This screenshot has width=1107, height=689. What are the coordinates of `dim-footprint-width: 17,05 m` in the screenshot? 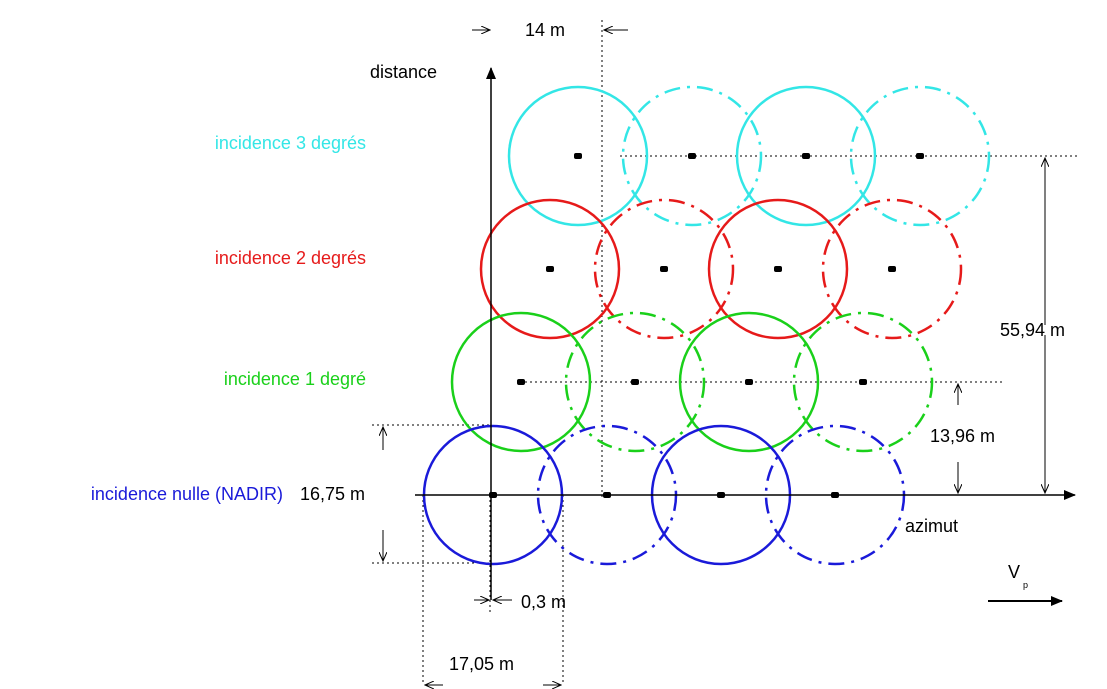 It's located at (481, 664).